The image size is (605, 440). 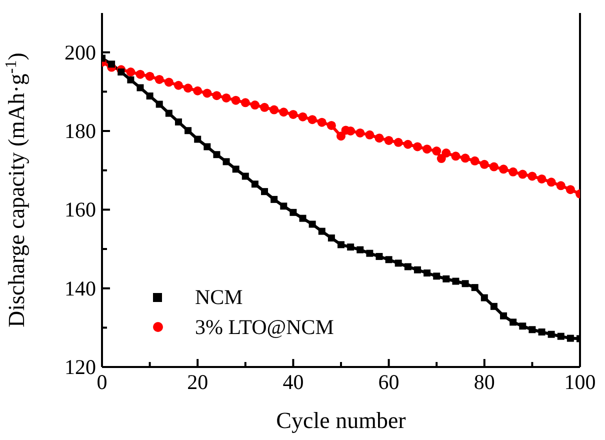 What do you see at coordinates (80, 288) in the screenshot?
I see `y-tick-label: 140` at bounding box center [80, 288].